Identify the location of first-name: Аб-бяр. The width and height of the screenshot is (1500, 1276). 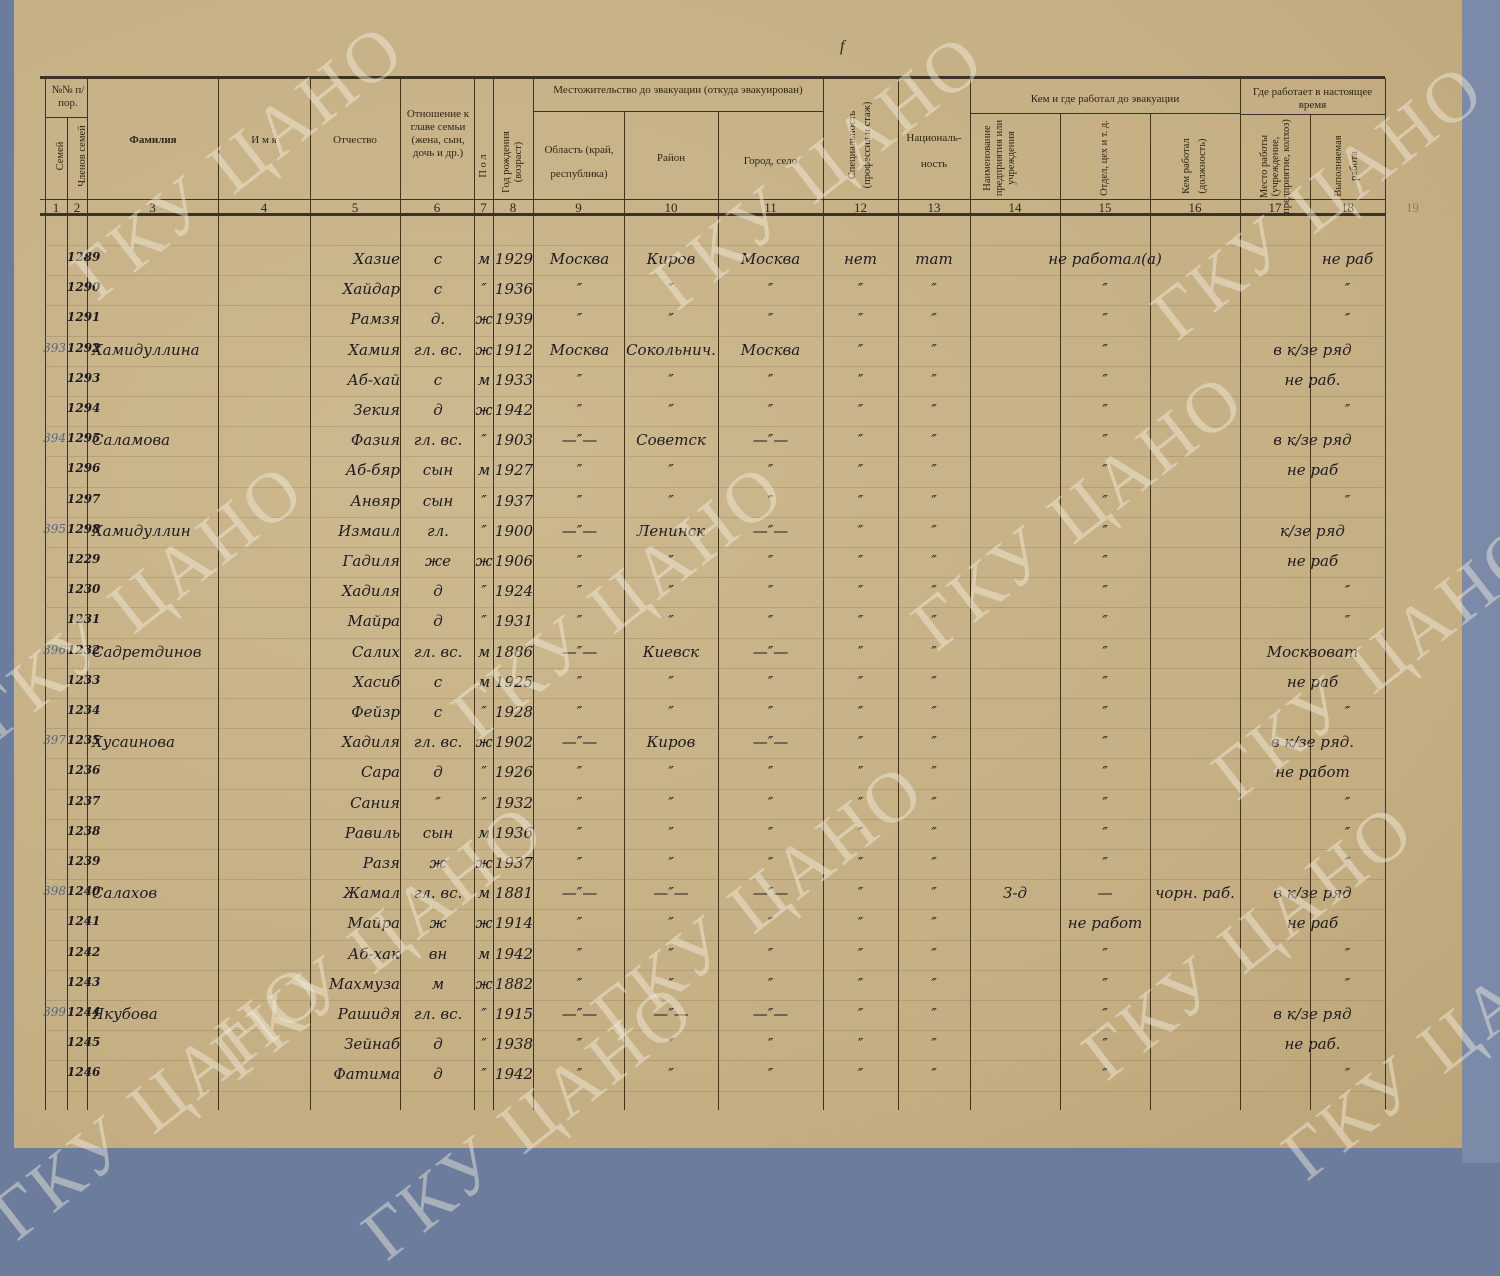
(372, 470).